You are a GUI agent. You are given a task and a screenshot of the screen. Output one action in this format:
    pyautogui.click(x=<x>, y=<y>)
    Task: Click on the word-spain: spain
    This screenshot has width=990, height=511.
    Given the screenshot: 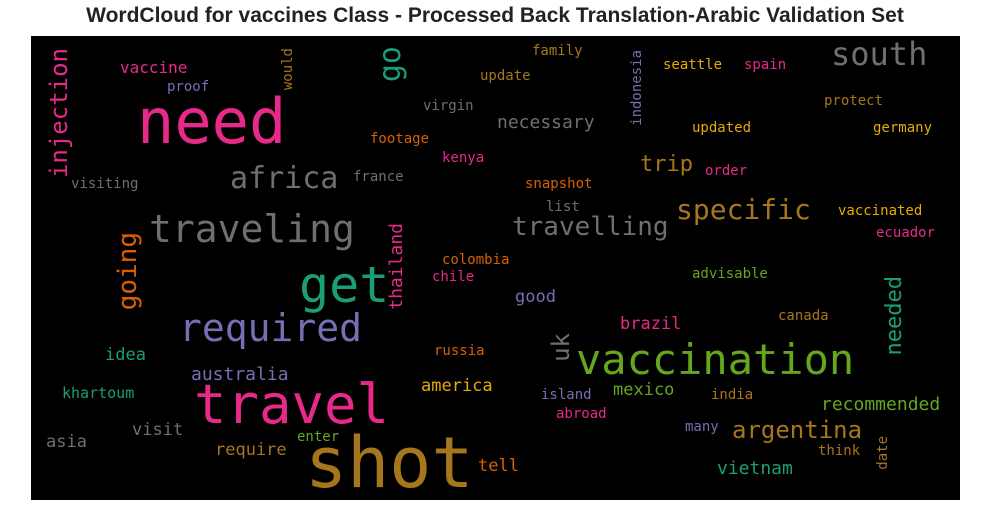 What is the action you would take?
    pyautogui.click(x=765, y=65)
    